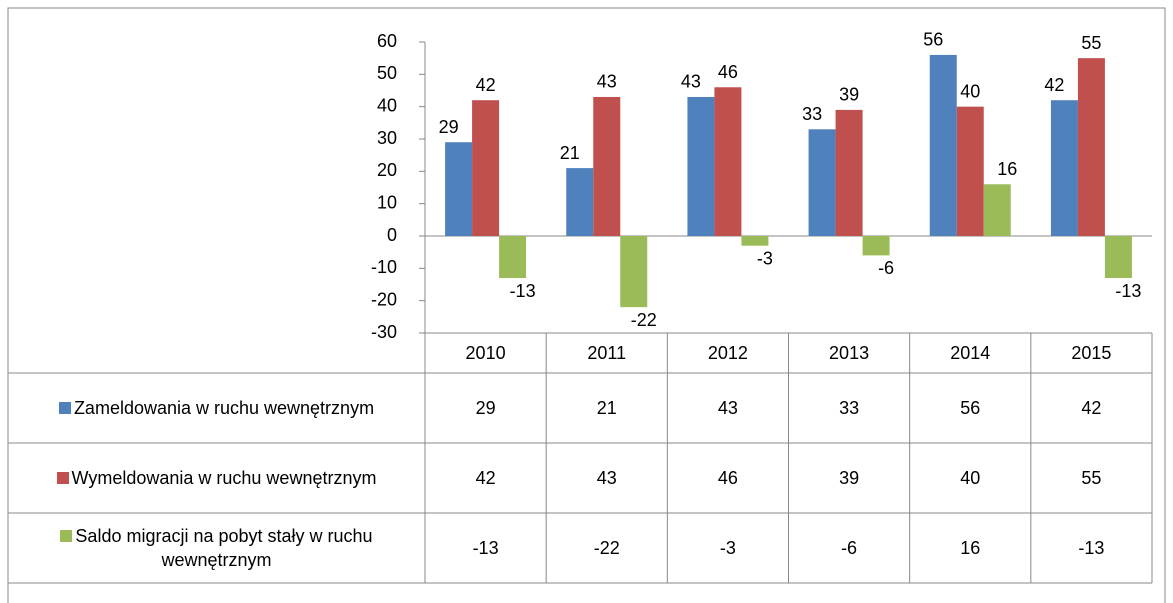 The image size is (1173, 603). I want to click on table-value: 46, so click(728, 478).